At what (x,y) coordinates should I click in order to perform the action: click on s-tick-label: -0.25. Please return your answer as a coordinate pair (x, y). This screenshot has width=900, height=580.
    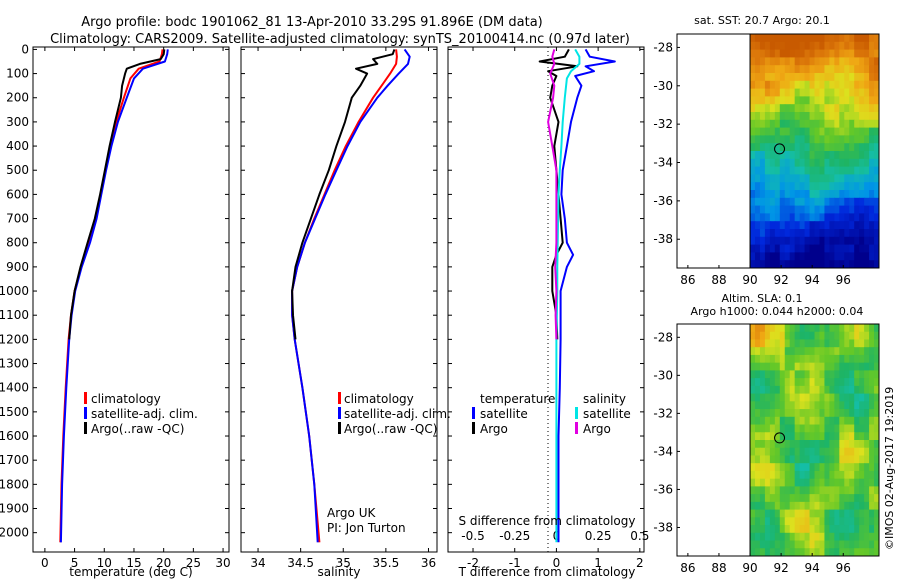
    Looking at the image, I should click on (514, 536).